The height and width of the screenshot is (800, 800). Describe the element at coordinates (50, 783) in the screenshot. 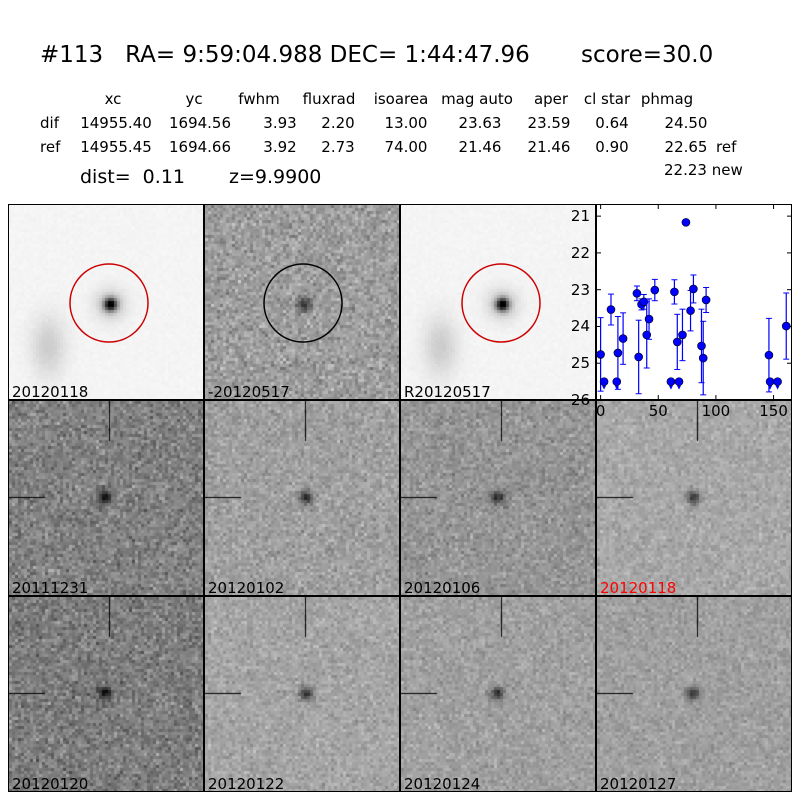

I see `panel-date-label: 20120120` at that location.